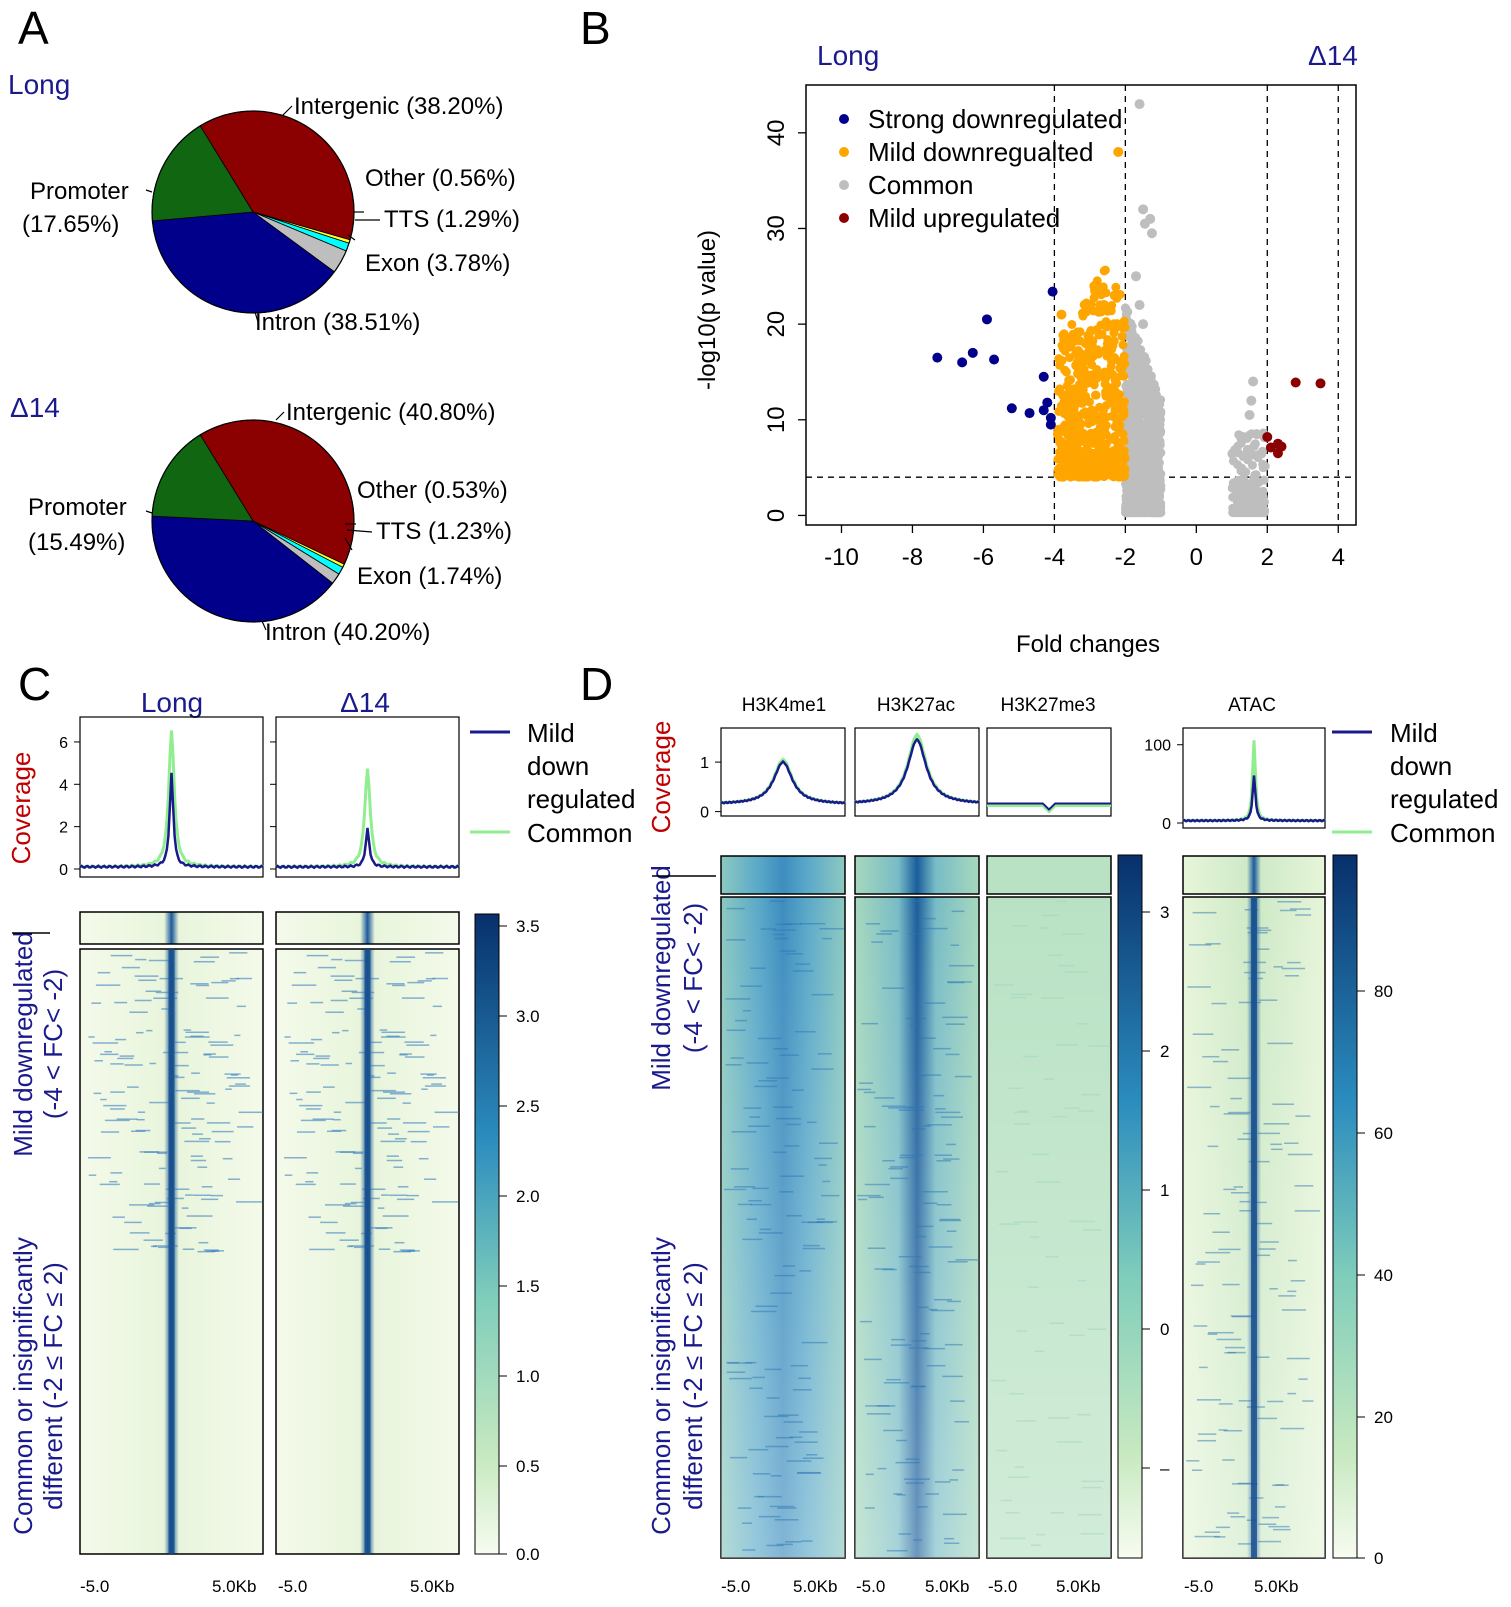 The height and width of the screenshot is (1607, 1511). I want to click on d-colorbar-histone-ticks: 3 2 1 0 –, so click(1165, 1190).